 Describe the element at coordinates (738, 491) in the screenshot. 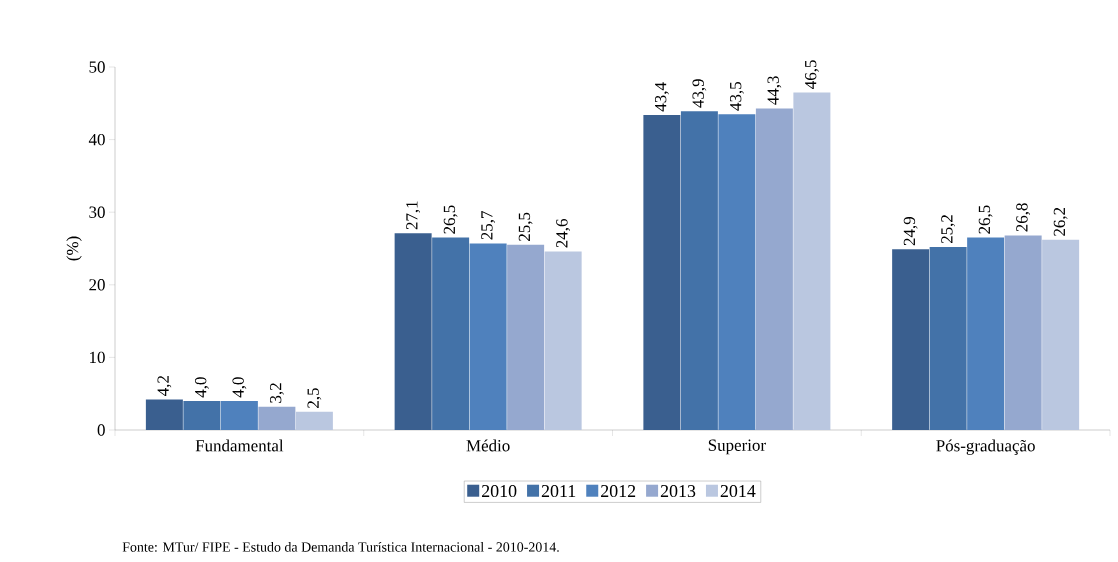

I see `legend-label: 2014` at that location.